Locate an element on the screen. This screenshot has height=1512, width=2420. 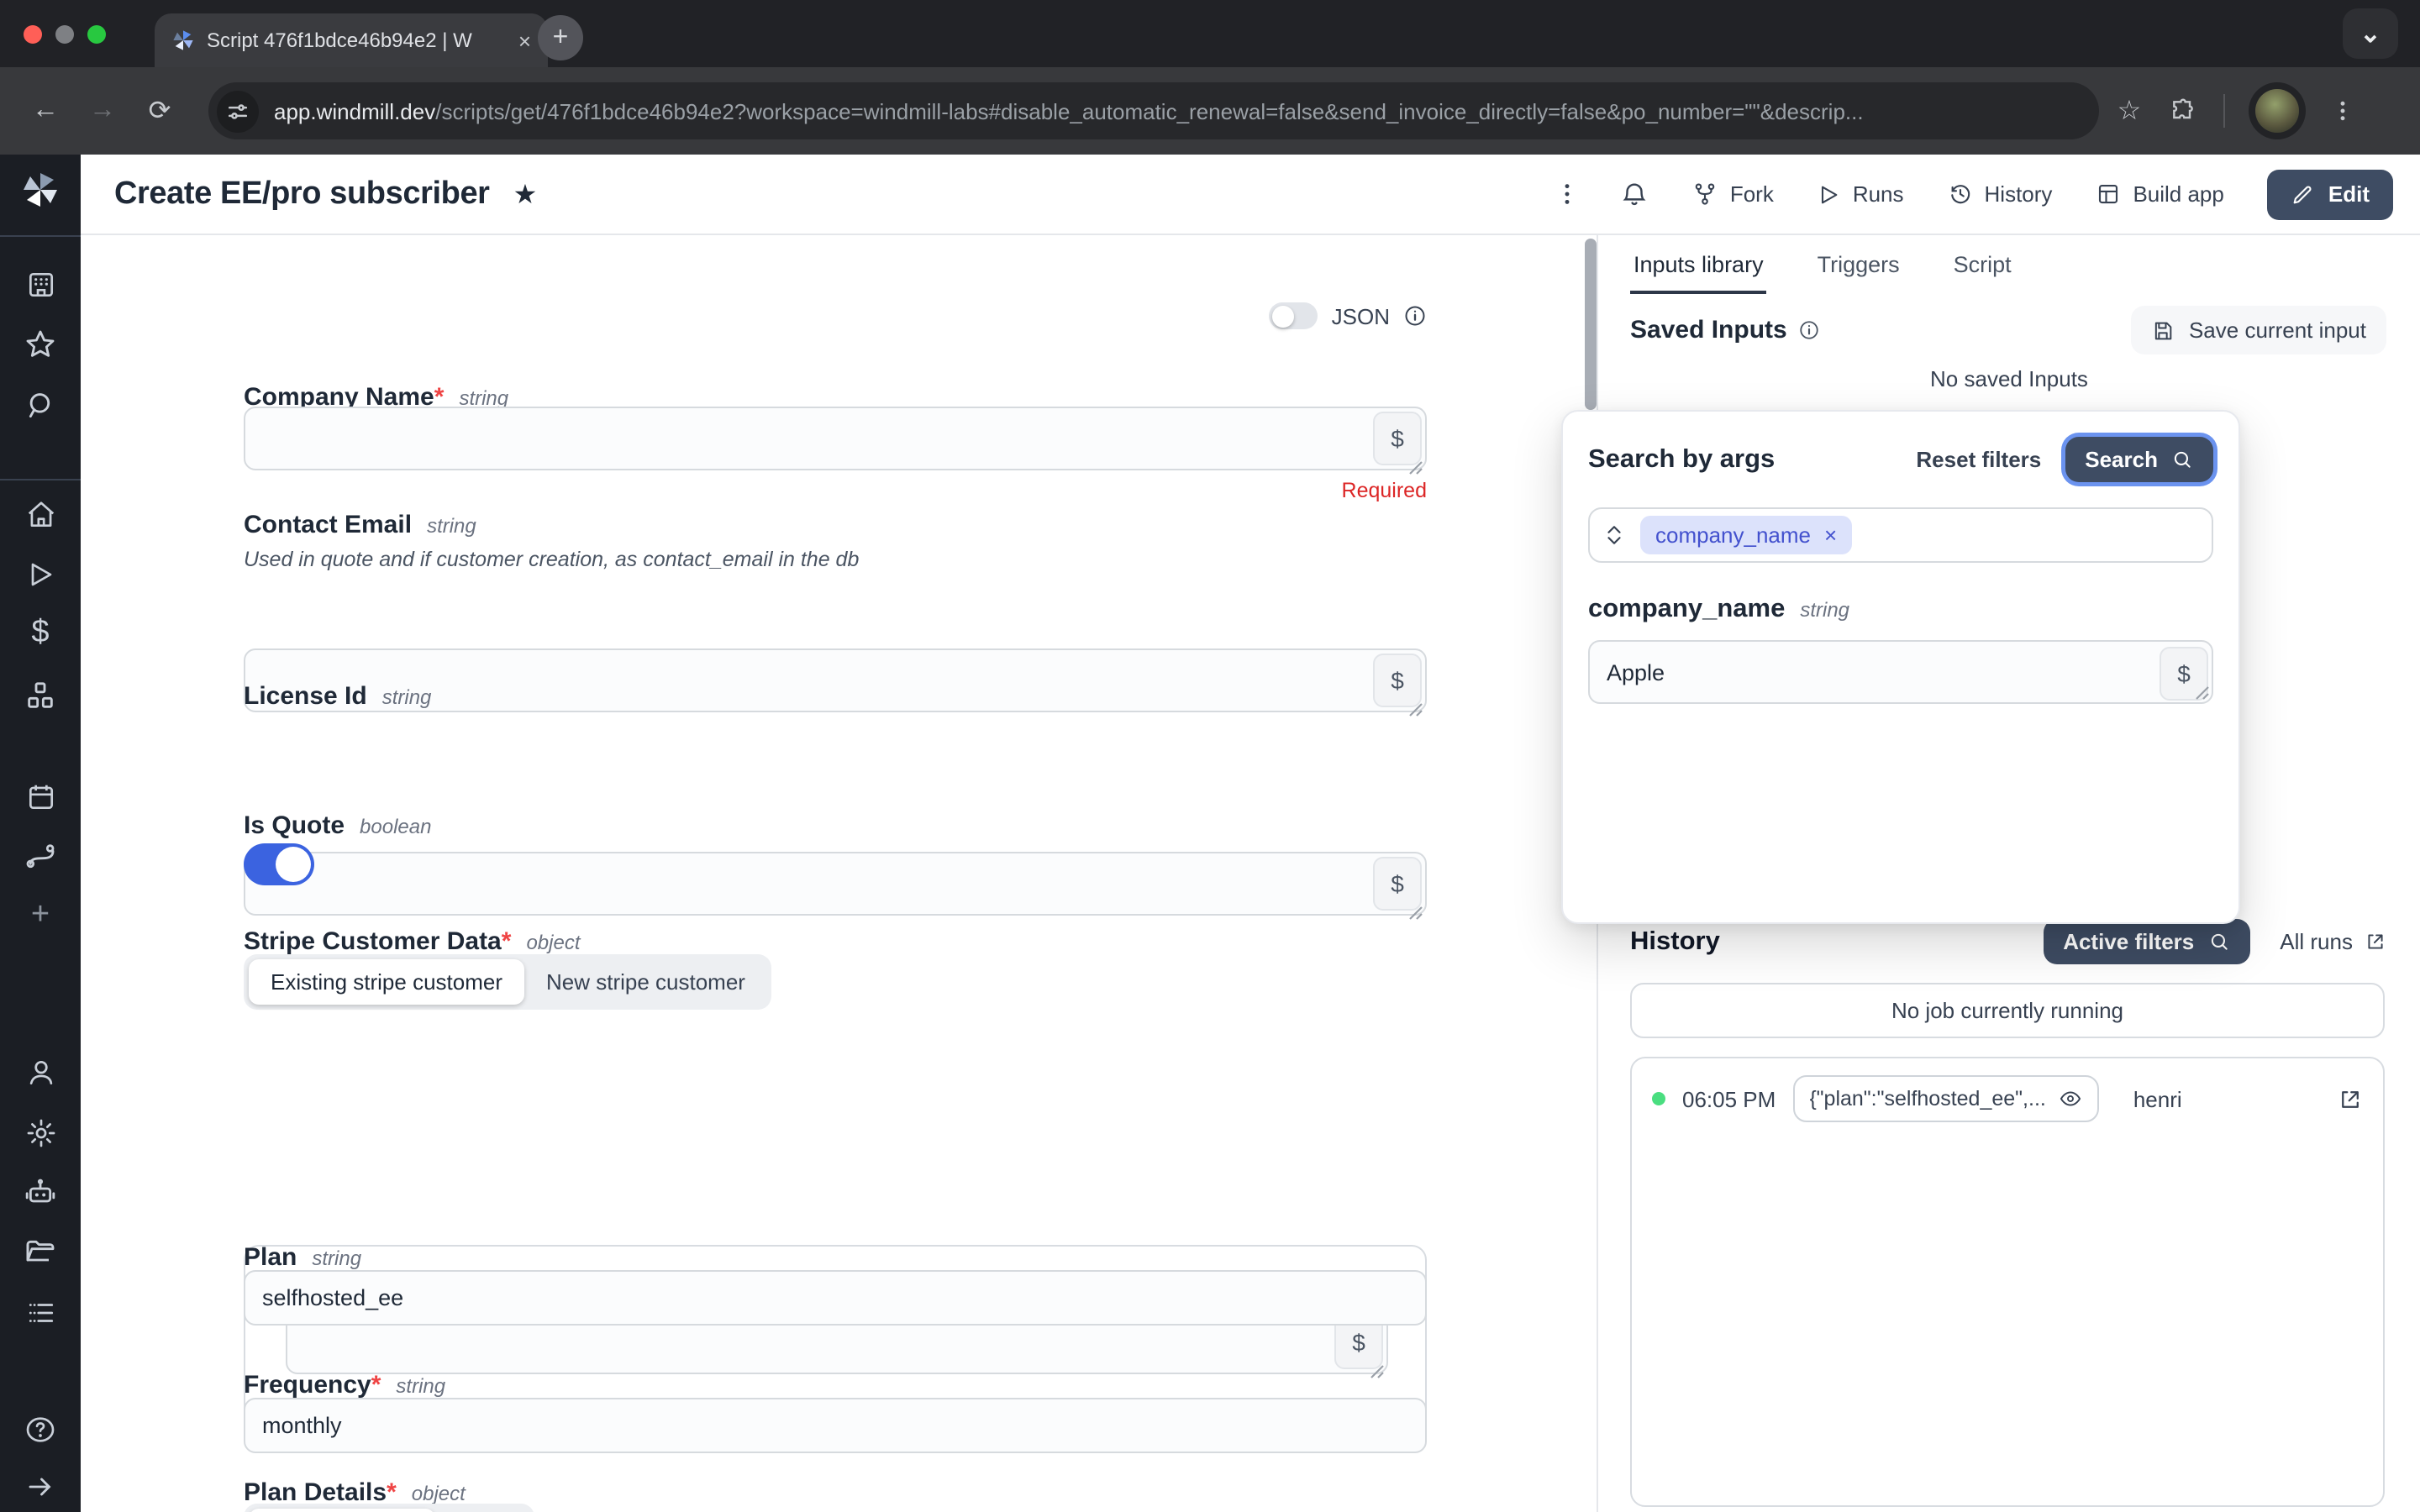
runs-button: Runs is located at coordinates (1861, 194).